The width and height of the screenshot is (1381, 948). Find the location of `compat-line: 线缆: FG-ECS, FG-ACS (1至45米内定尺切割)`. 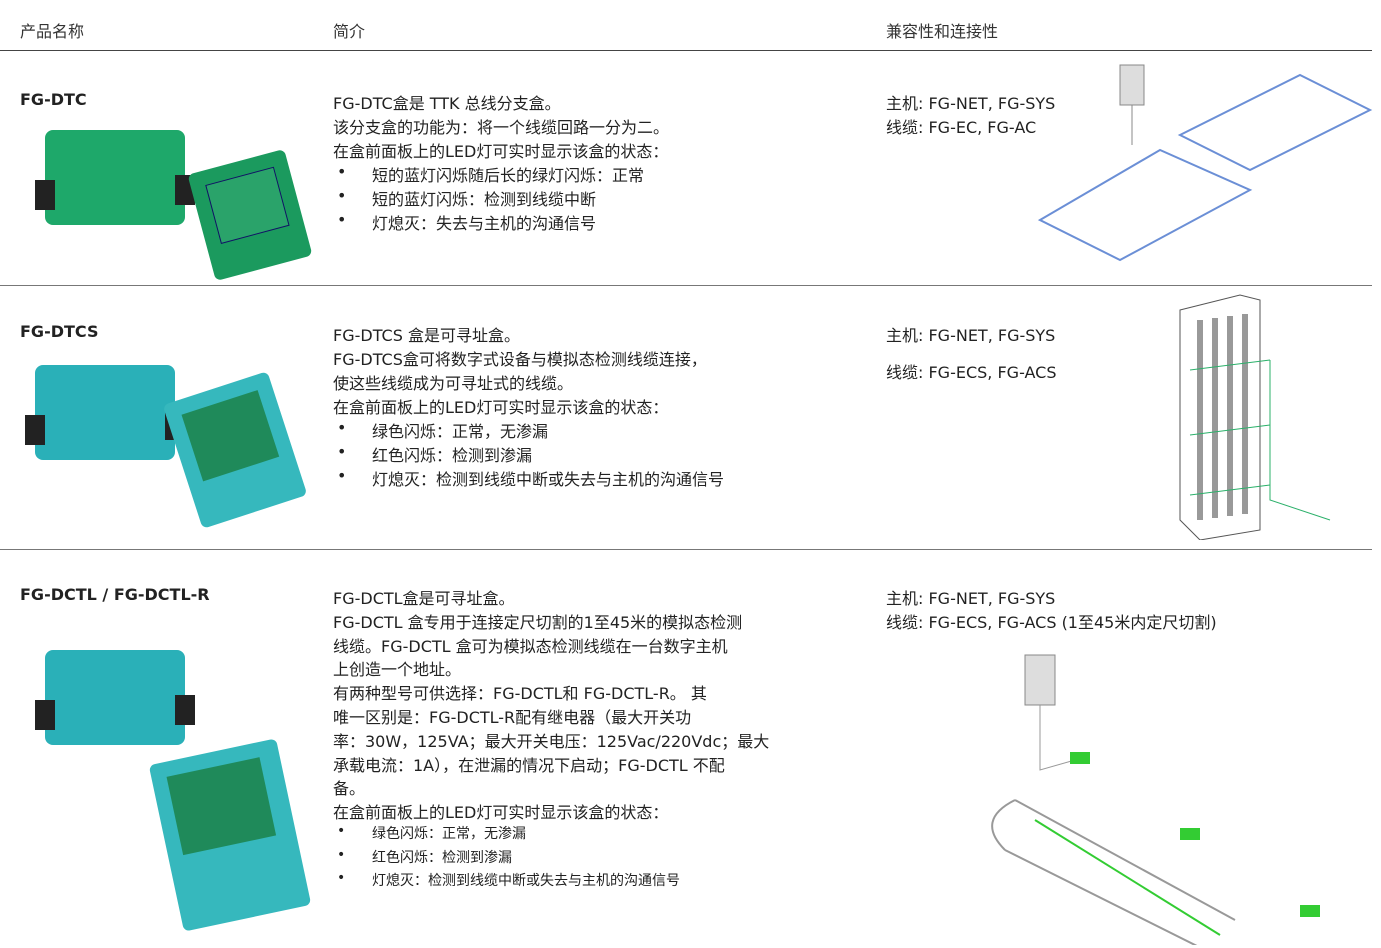

compat-line: 线缆: FG-ECS, FG-ACS (1至45米内定尺切割) is located at coordinates (1051, 622).